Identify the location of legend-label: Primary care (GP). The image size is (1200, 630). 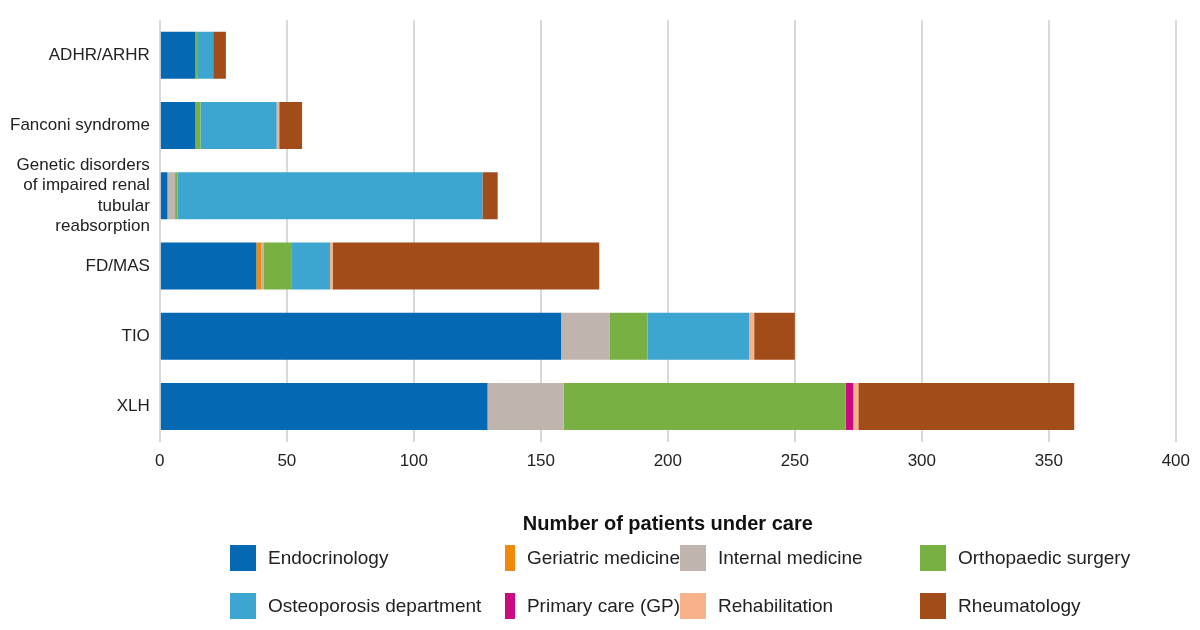
(603, 606).